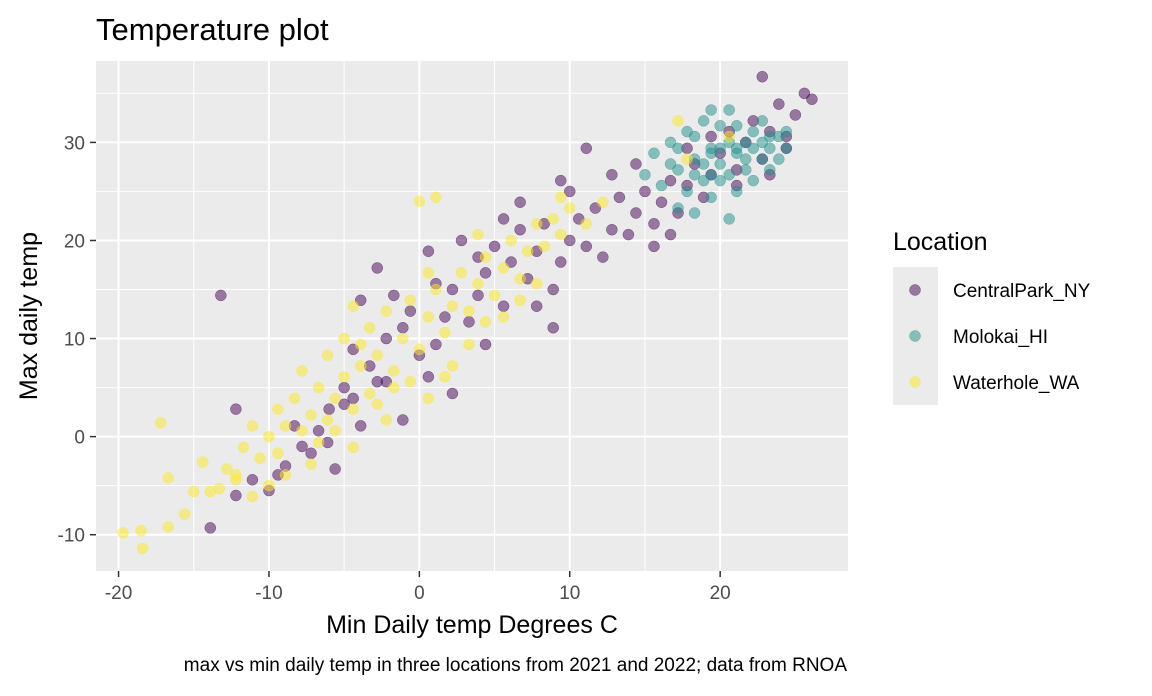  Describe the element at coordinates (1016, 383) in the screenshot. I see `legend-item-label: Waterhole_WA` at that location.